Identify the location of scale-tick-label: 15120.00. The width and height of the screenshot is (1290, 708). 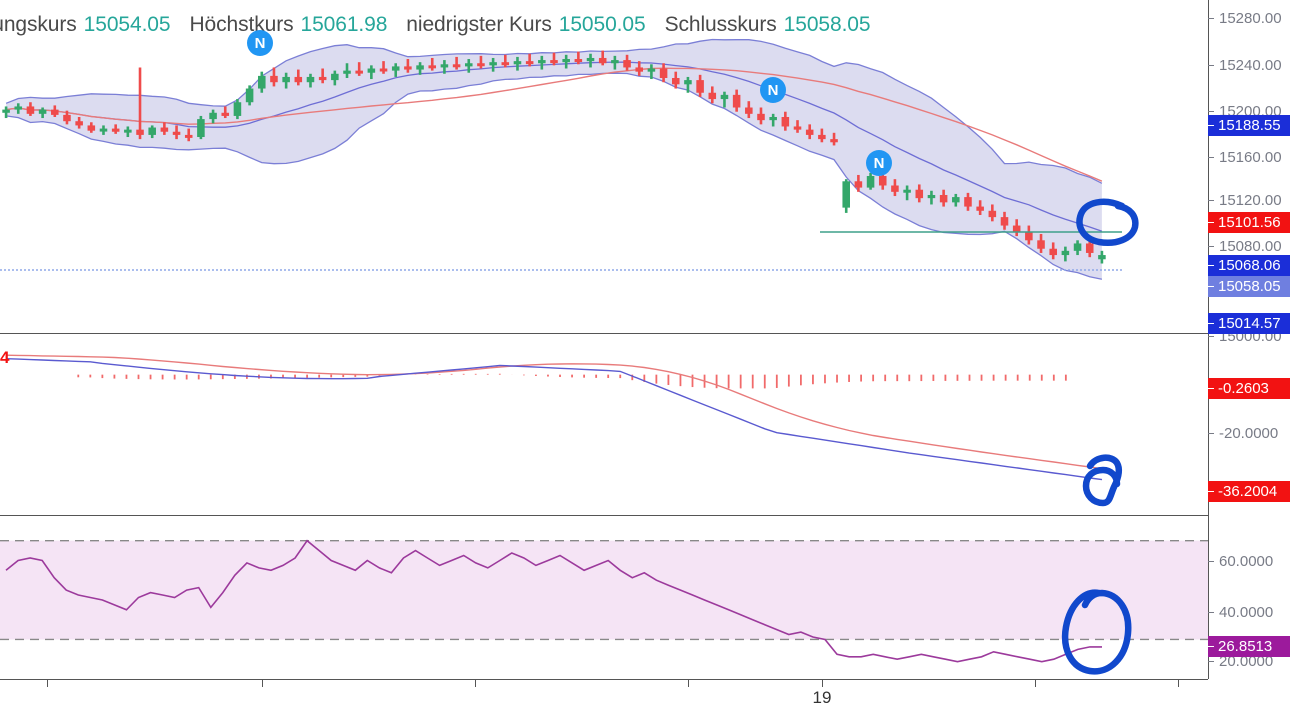
(1250, 200).